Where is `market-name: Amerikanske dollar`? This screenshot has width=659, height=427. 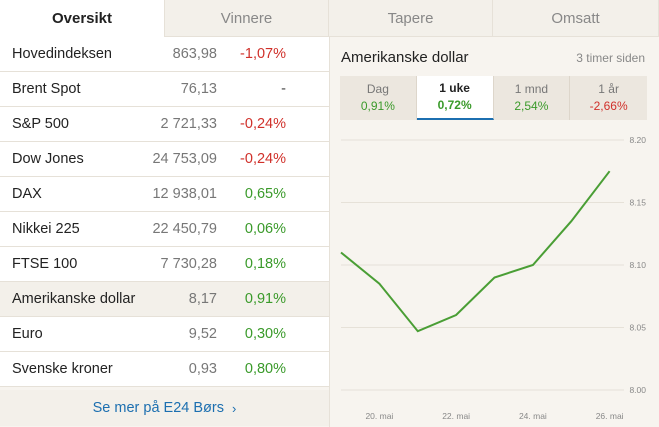
market-name: Amerikanske dollar is located at coordinates (74, 299).